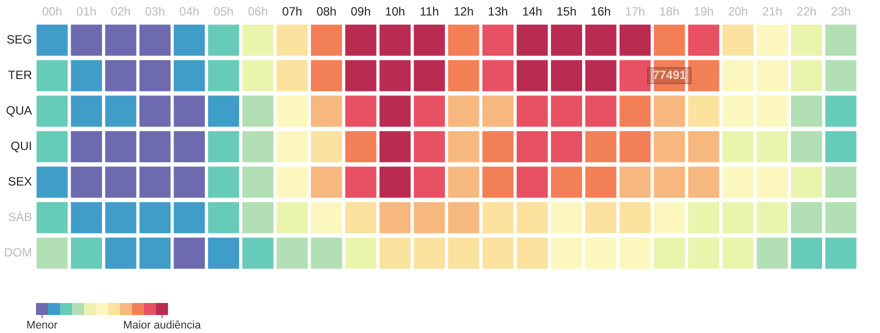 The height and width of the screenshot is (333, 880). Describe the element at coordinates (52, 11) in the screenshot. I see `x-tick-label: 00h` at that location.